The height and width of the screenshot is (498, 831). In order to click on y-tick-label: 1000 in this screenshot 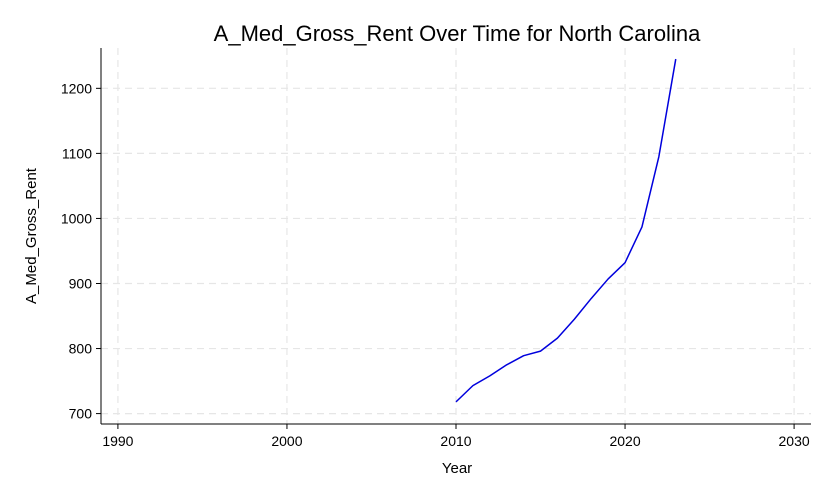, I will do `click(76, 218)`.